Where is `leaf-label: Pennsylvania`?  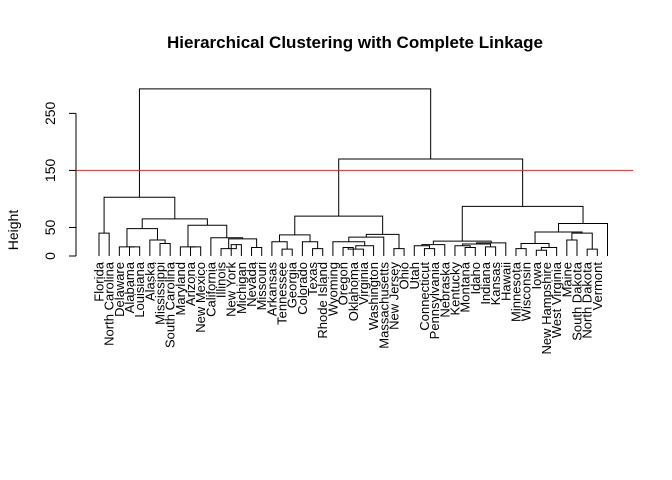 leaf-label: Pennsylvania is located at coordinates (434, 300).